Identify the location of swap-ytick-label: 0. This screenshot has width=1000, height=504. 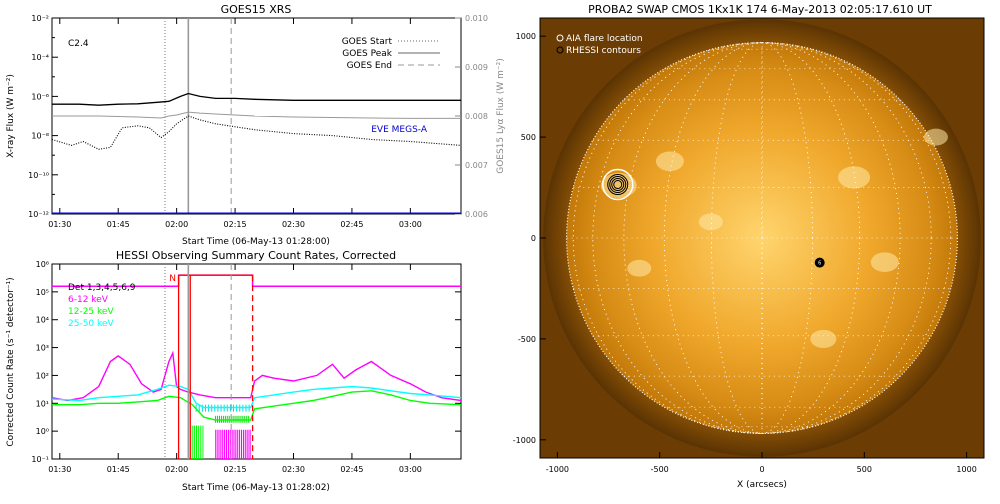
(533, 238).